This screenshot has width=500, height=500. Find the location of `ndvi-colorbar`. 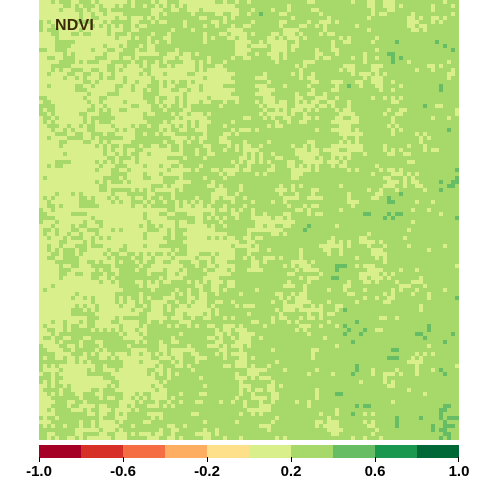

ndvi-colorbar is located at coordinates (249, 451).